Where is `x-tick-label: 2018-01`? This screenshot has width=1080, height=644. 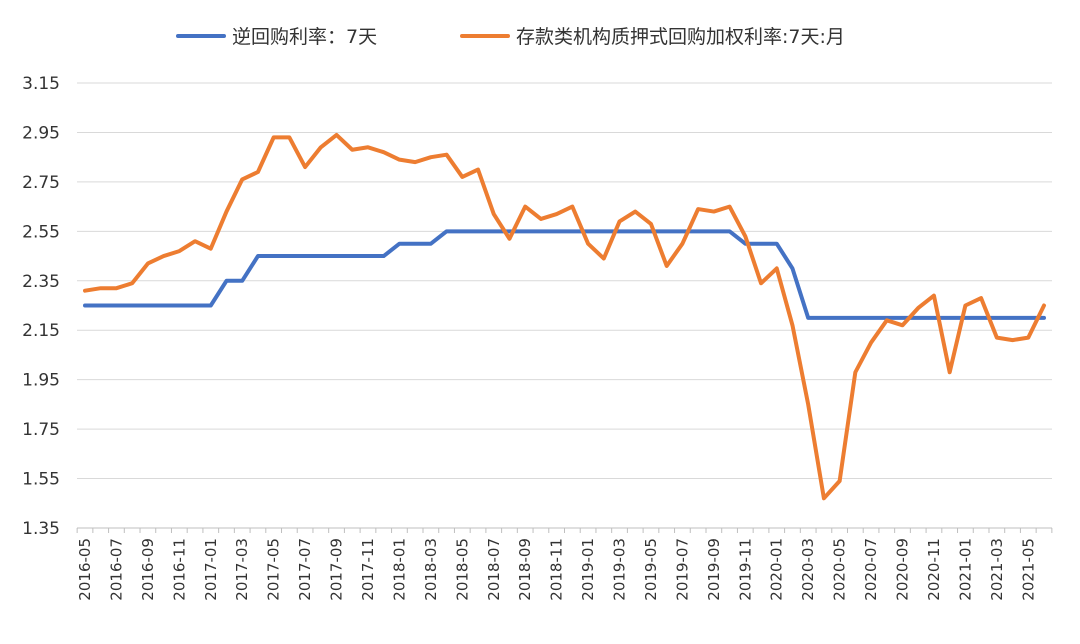
x-tick-label: 2018-01 is located at coordinates (399, 569).